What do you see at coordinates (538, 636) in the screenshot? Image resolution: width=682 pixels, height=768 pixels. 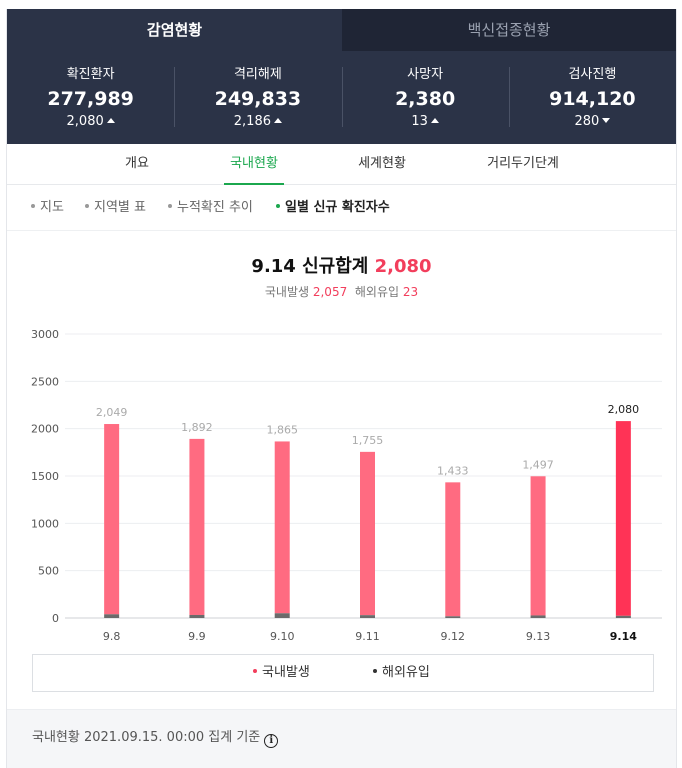 I see `x-tick-label: 9.13` at bounding box center [538, 636].